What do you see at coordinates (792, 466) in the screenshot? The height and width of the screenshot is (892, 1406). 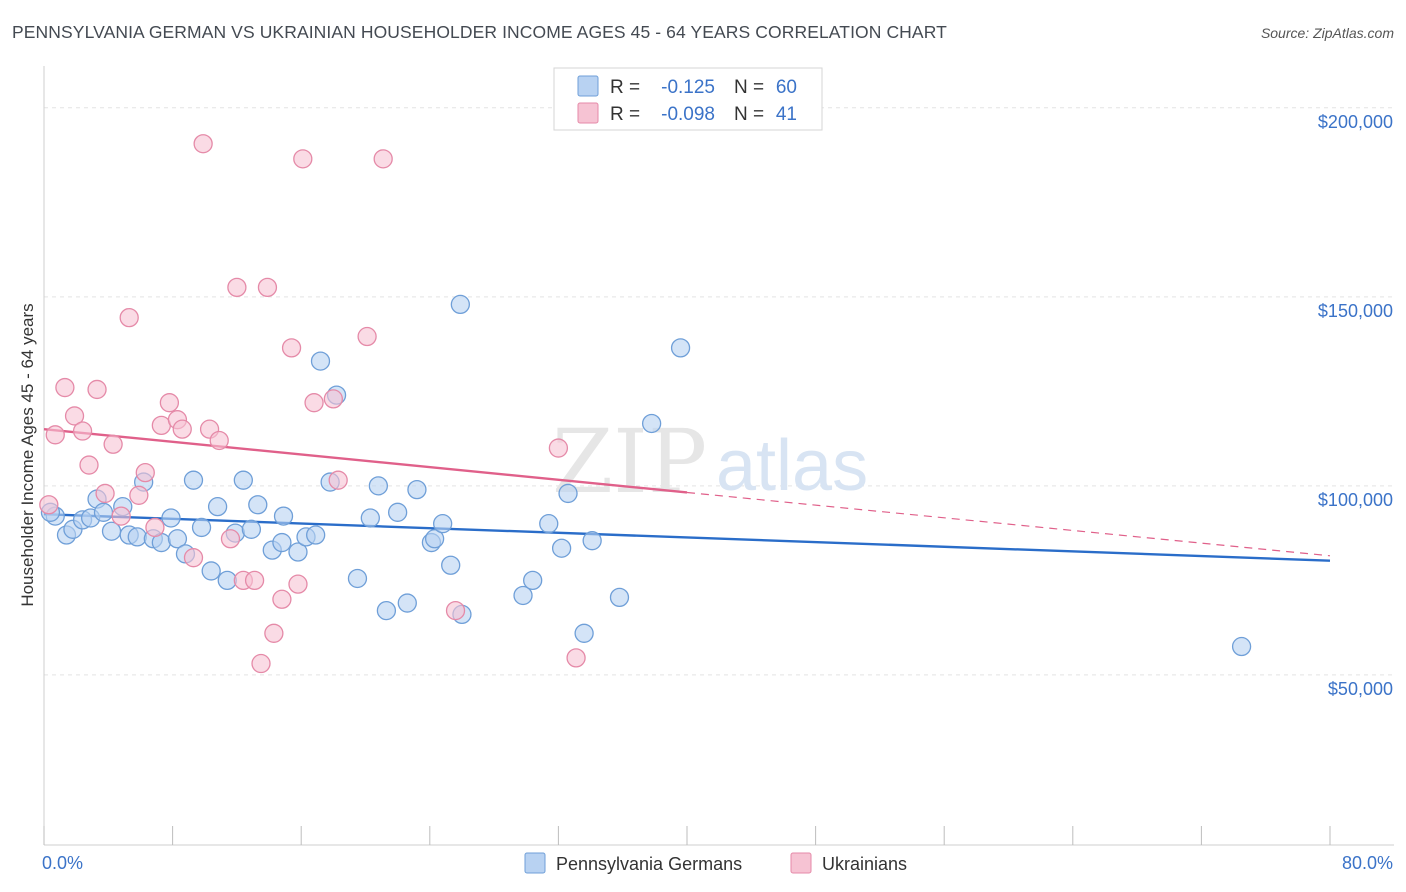 I see `watermark-atlas: atlas` at bounding box center [792, 466].